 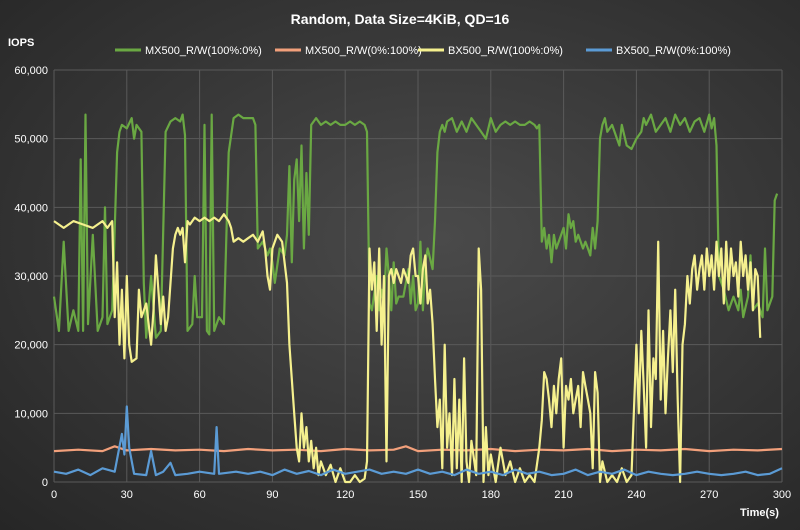 What do you see at coordinates (491, 495) in the screenshot?
I see `x-tick-label: 180` at bounding box center [491, 495].